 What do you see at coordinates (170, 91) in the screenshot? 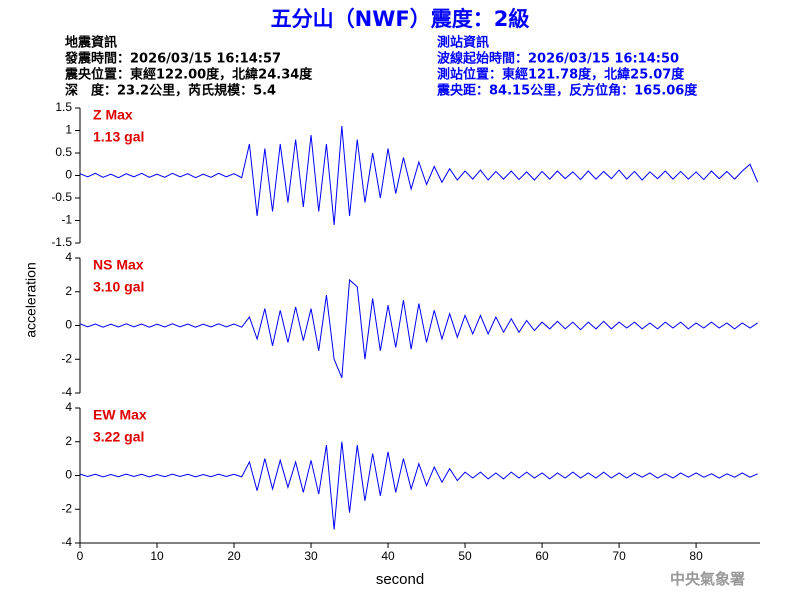
I see `info-left: 深 度：23.2公里，芮氏規模：5.4` at bounding box center [170, 91].